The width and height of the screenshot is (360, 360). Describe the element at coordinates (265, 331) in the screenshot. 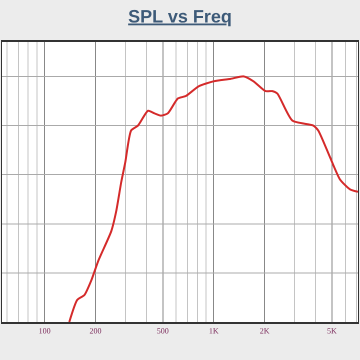

I see `x-tick-label: 2K` at that location.